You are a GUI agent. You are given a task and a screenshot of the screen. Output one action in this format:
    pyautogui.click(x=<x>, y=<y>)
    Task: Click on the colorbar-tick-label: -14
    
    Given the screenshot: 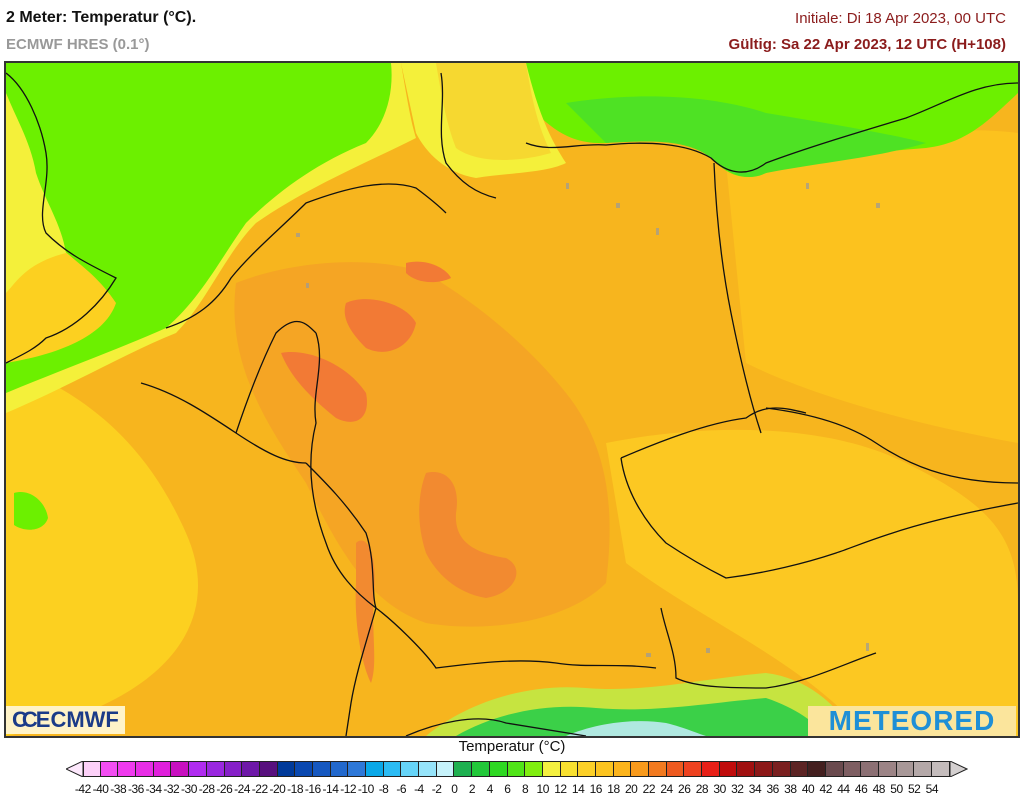 What is the action you would take?
    pyautogui.click(x=330, y=789)
    